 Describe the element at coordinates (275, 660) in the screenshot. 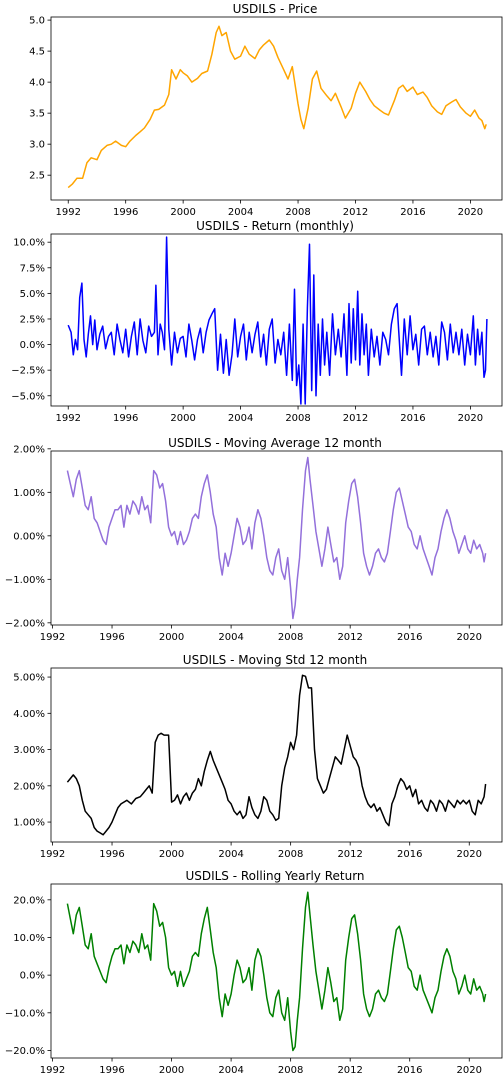

I see `panel-title: USDILS - Moving Std 12 month` at that location.